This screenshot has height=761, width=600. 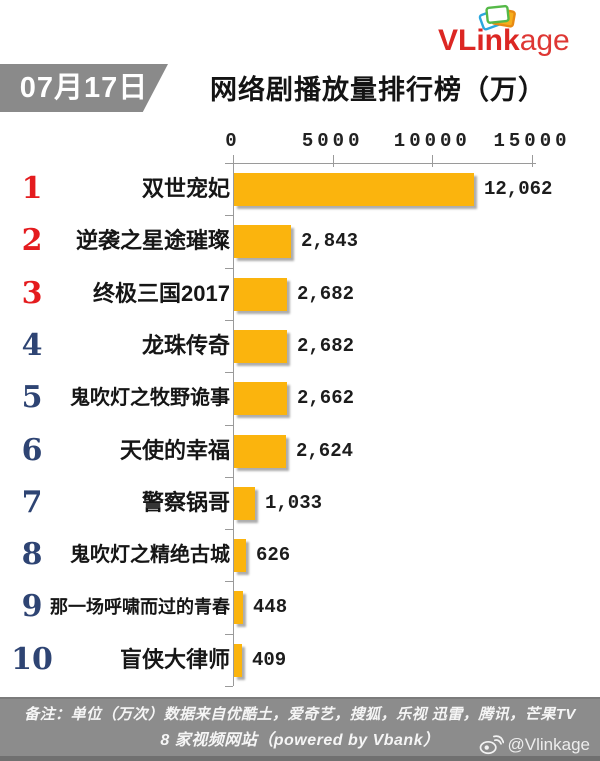 What do you see at coordinates (32, 450) in the screenshot?
I see `rank-number: 6` at bounding box center [32, 450].